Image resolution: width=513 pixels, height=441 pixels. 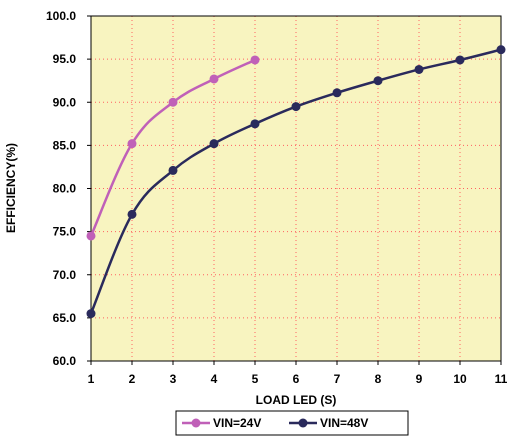 What do you see at coordinates (255, 379) in the screenshot?
I see `x-tick-label: 5` at bounding box center [255, 379].